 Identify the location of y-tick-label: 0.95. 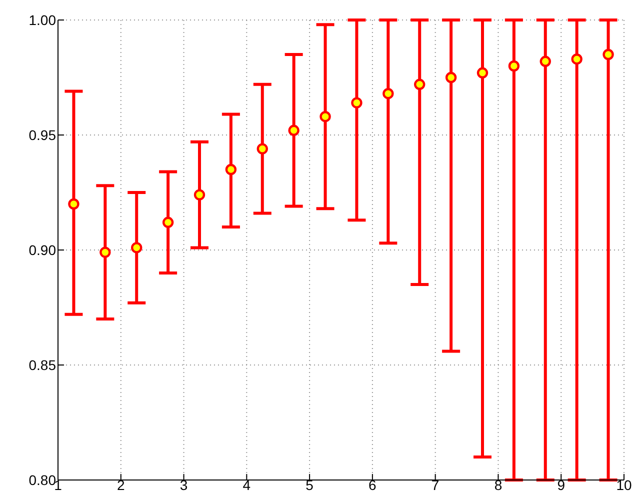
(42, 134).